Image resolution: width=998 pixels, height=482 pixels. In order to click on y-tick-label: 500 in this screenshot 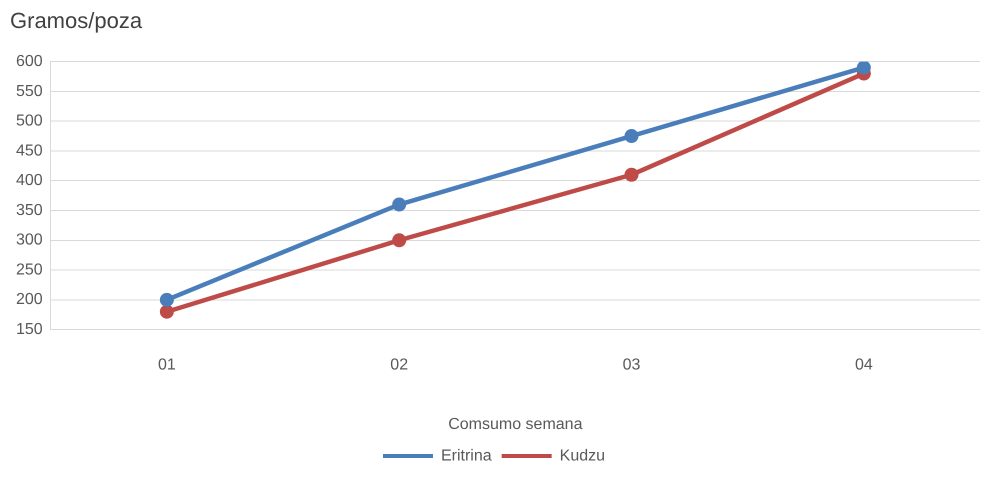, I will do `click(29, 121)`.